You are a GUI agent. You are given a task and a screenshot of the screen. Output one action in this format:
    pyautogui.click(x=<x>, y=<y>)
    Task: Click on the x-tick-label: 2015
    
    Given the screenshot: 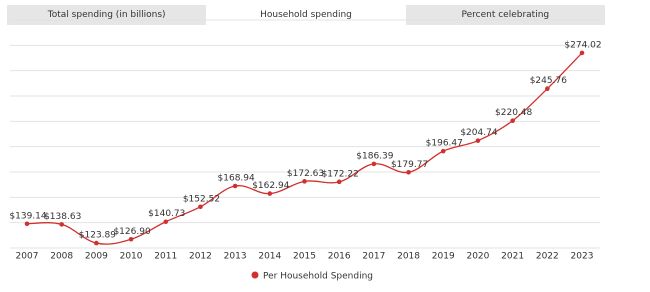 What is the action you would take?
    pyautogui.click(x=304, y=257)
    